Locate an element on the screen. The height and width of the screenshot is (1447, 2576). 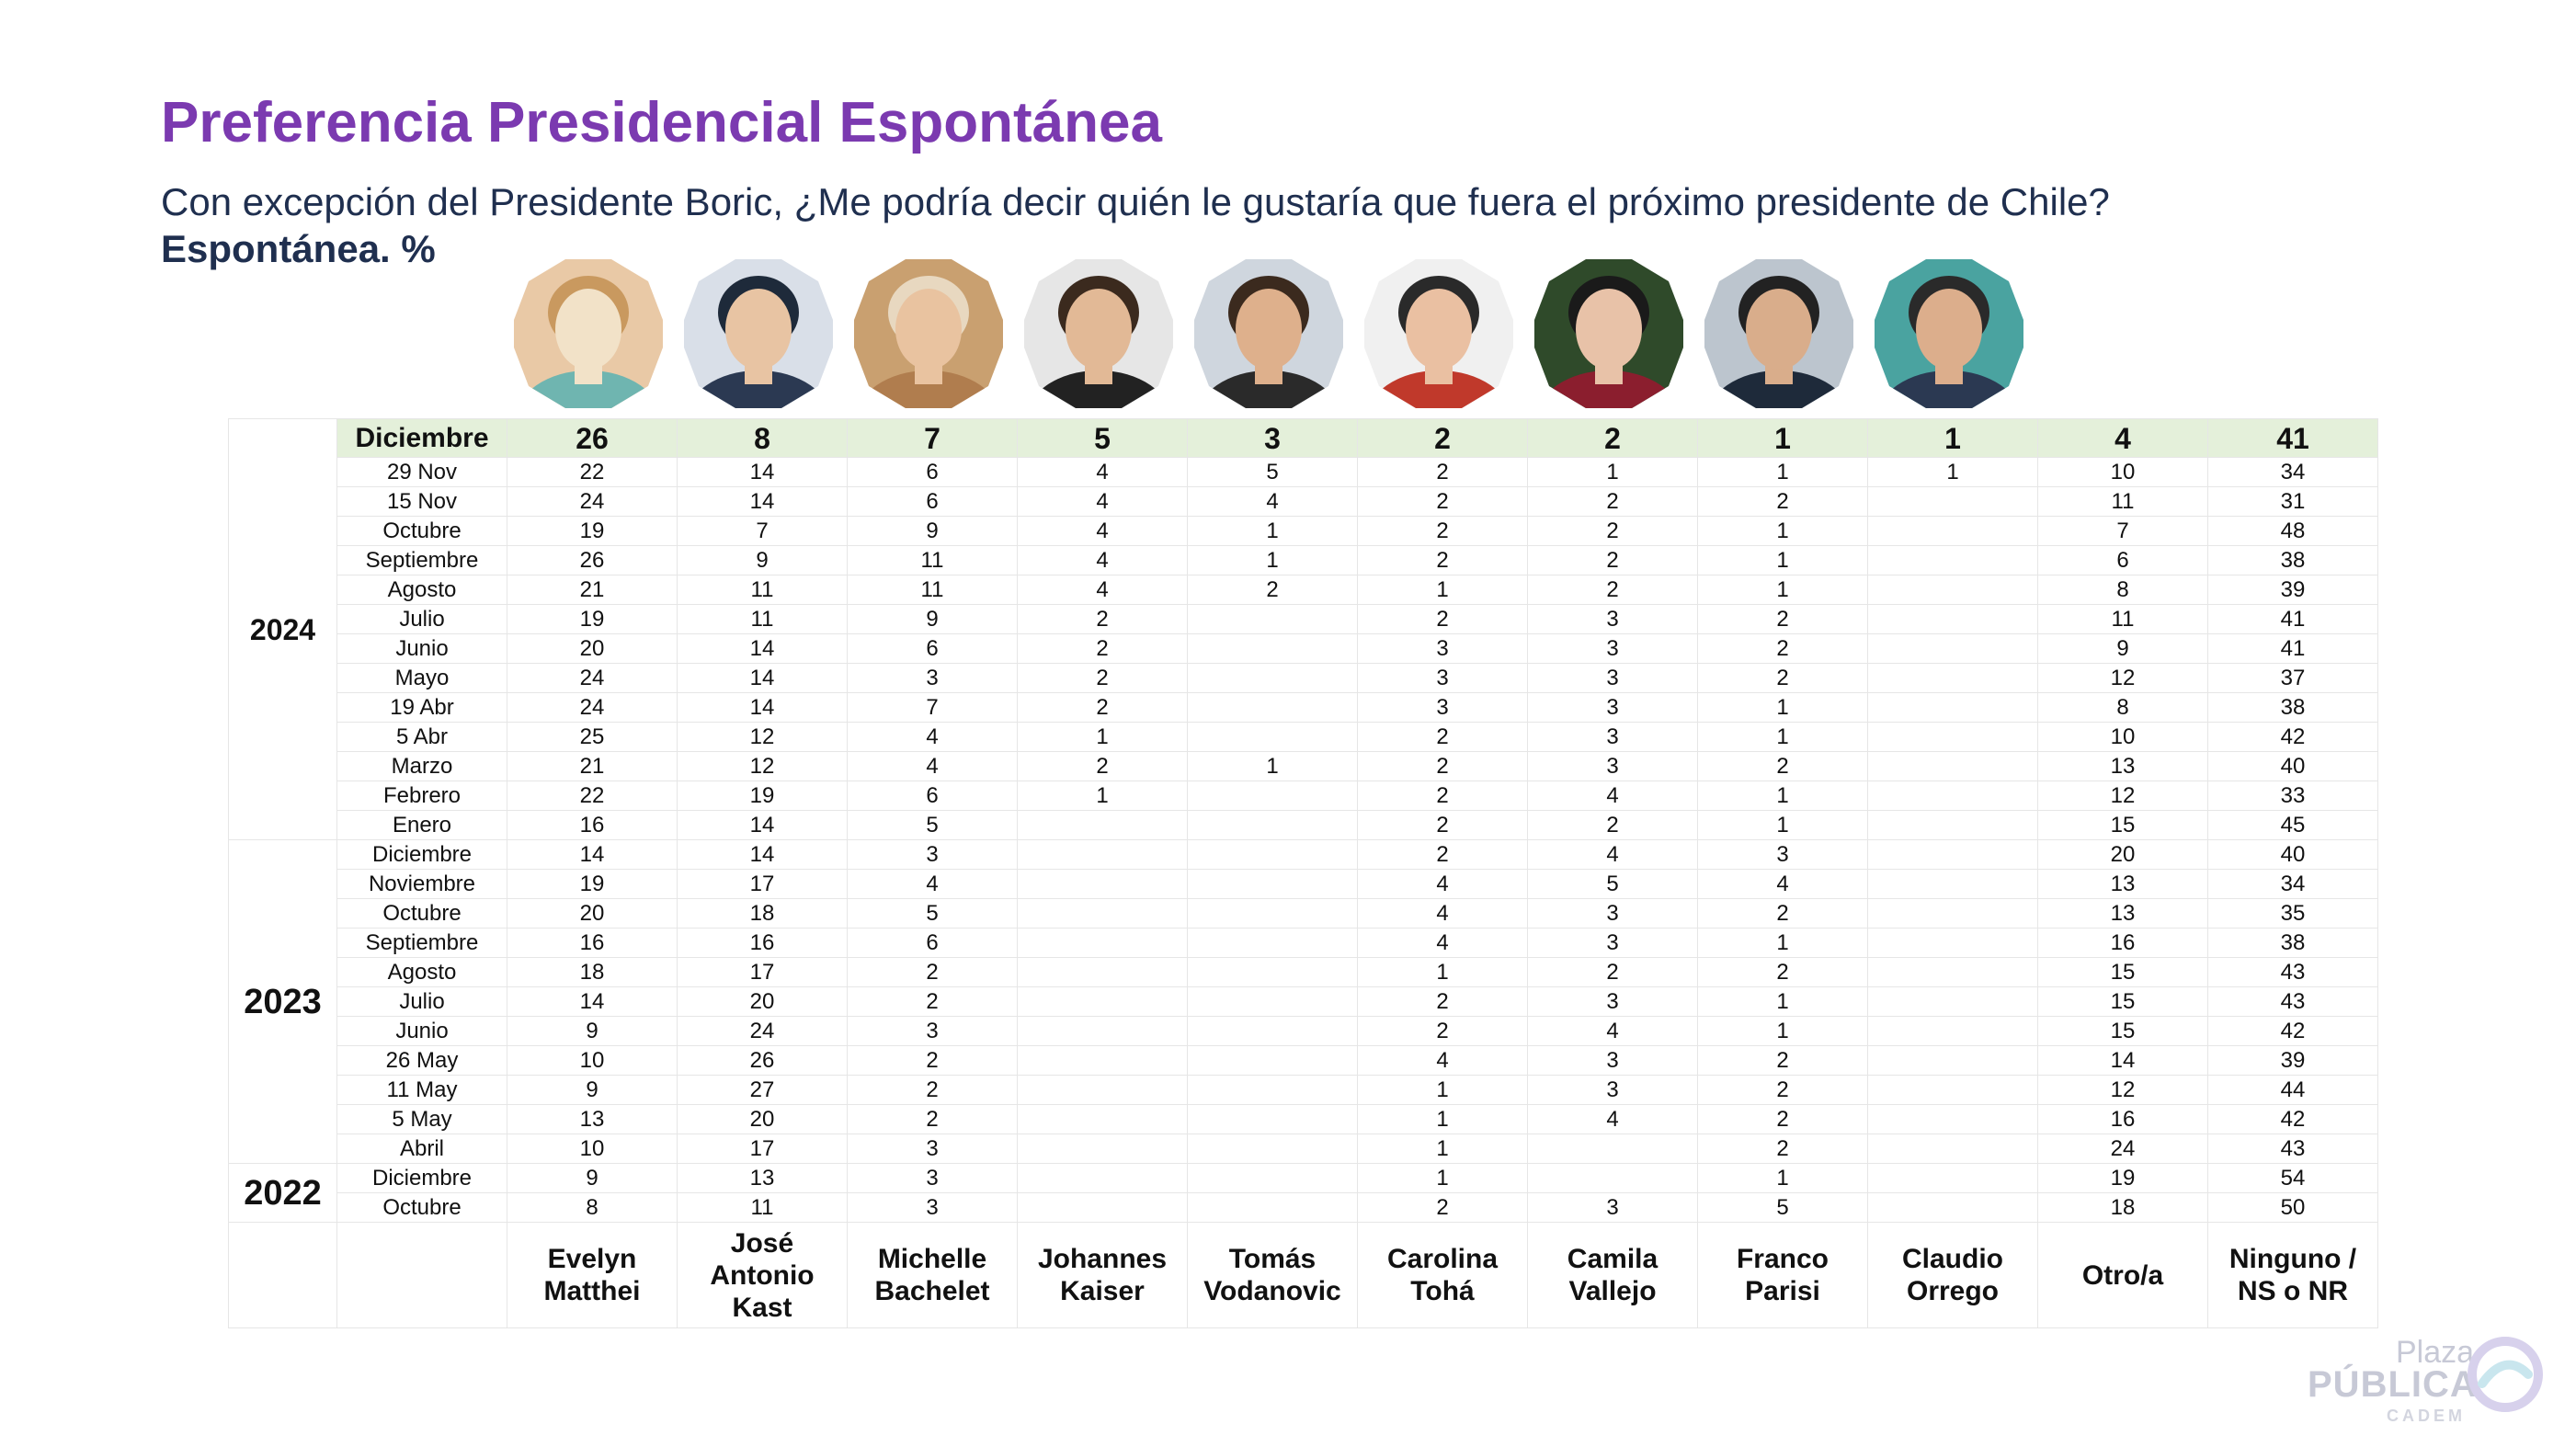
candidate-name-line: Claudio is located at coordinates (1952, 1259).